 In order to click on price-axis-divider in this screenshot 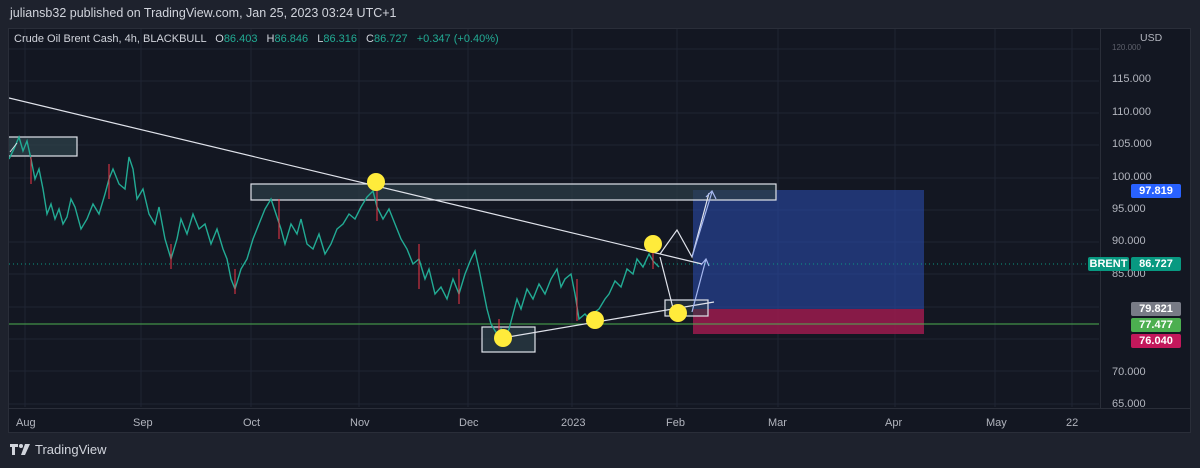, I will do `click(1100, 218)`.